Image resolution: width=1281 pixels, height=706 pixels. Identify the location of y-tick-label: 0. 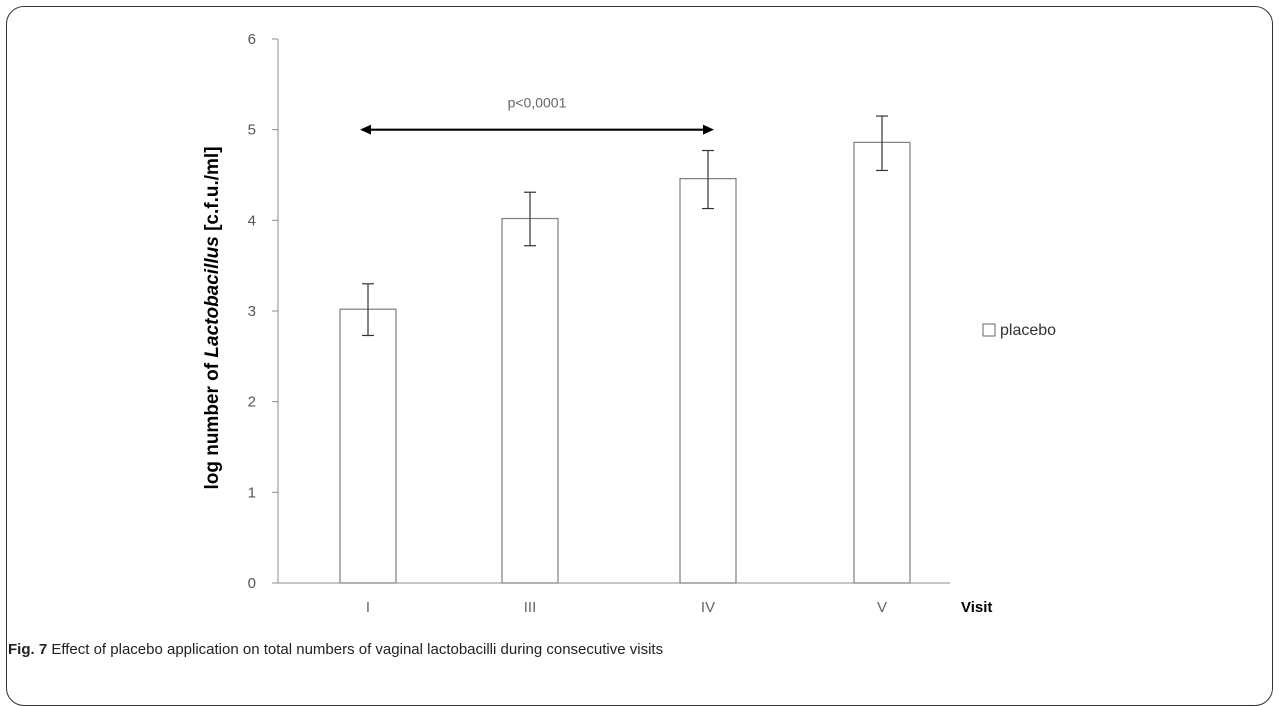
(252, 583).